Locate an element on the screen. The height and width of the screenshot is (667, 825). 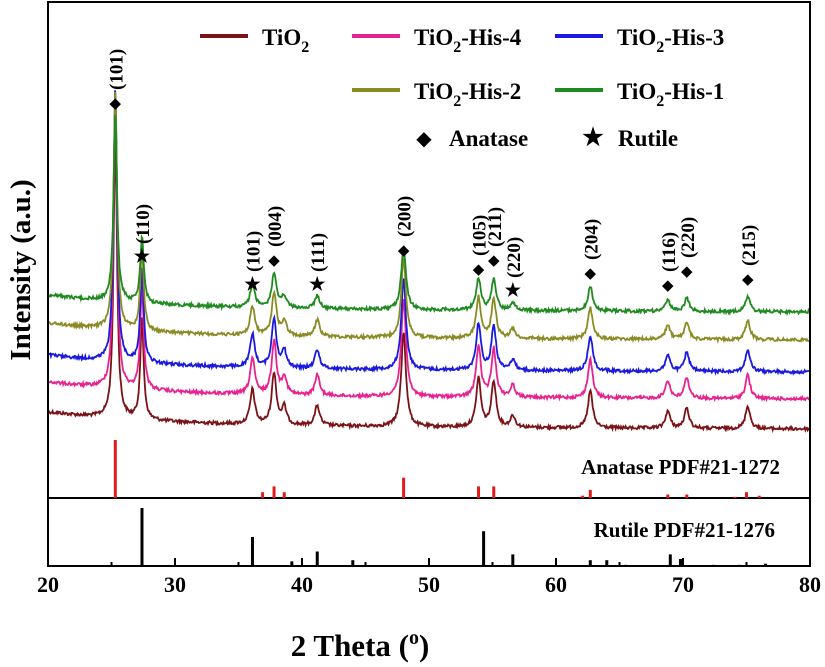
anatase-ref-label: Anatase PDF#21-1272 is located at coordinates (680, 467).